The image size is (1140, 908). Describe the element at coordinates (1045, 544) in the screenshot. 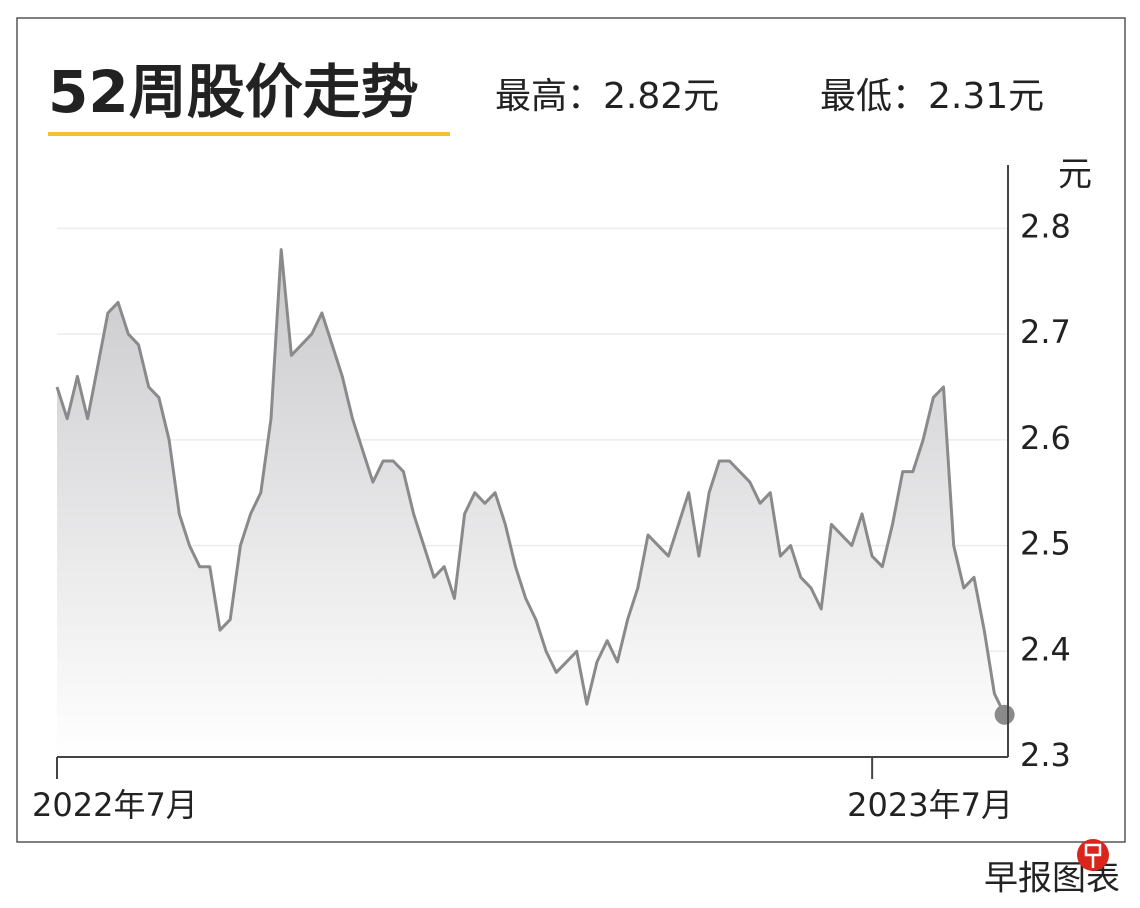

I see `y-tick-label: 2.5` at that location.